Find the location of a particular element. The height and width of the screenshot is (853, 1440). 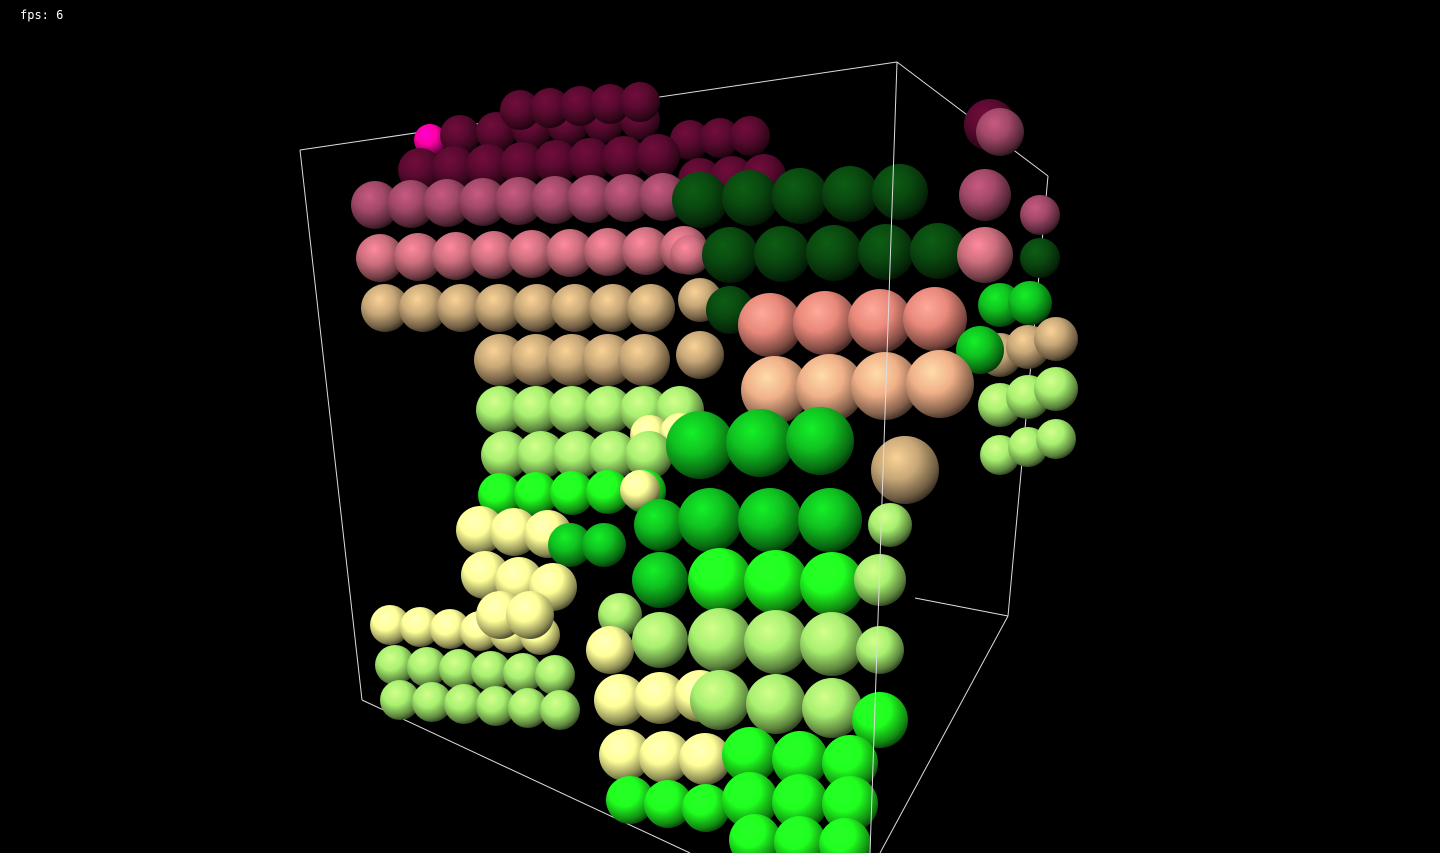

bounding-box-front-edges is located at coordinates (939, 457).